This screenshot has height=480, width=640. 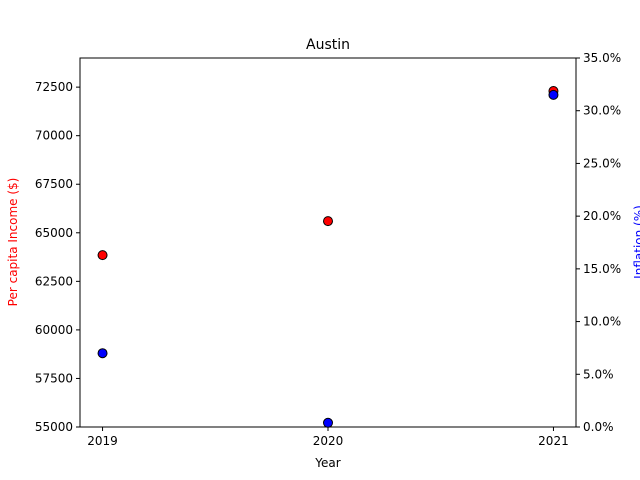 I want to click on y-left-tick-label: 65000, so click(x=54, y=233).